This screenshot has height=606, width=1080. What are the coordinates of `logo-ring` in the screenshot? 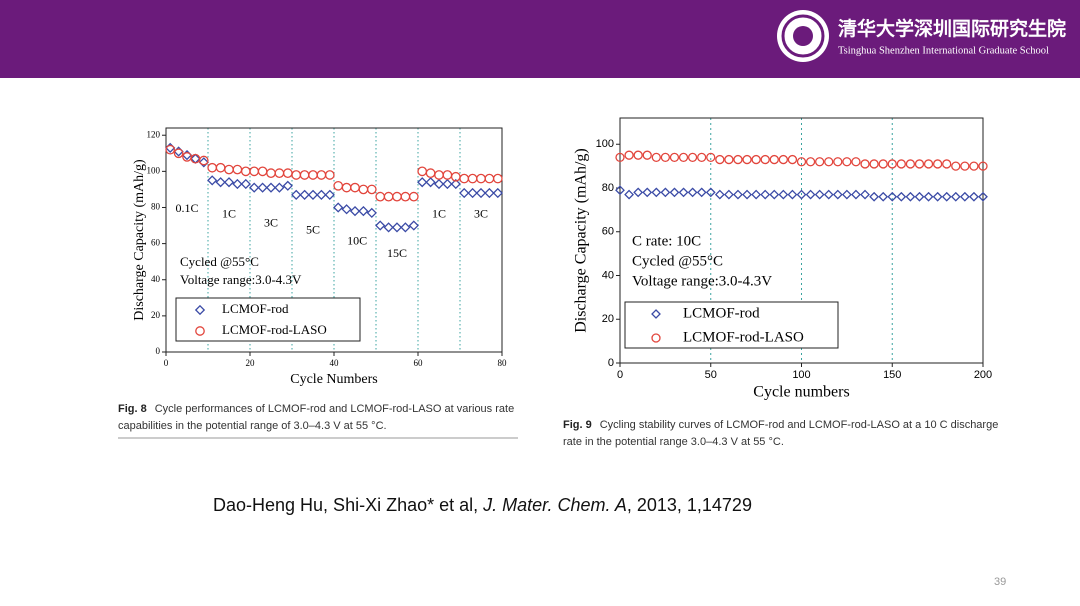 It's located at (803, 36).